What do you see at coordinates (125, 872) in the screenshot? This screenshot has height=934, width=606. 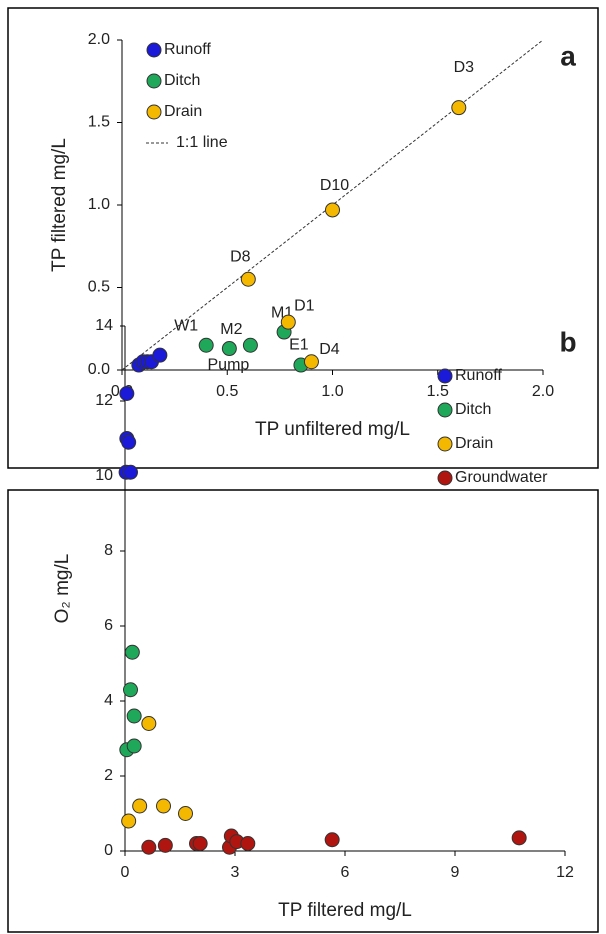 I see `x-tick-label: 0` at bounding box center [125, 872].